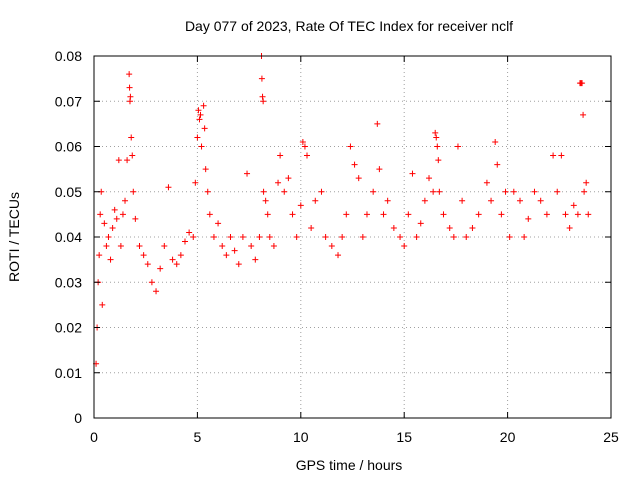  Describe the element at coordinates (198, 437) in the screenshot. I see `x-tick-label: 5` at that location.